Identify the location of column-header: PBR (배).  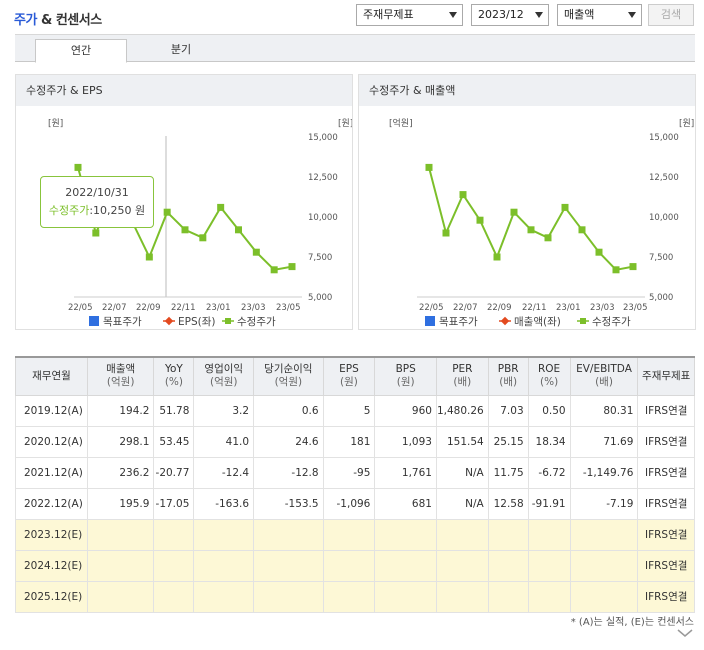
(508, 376).